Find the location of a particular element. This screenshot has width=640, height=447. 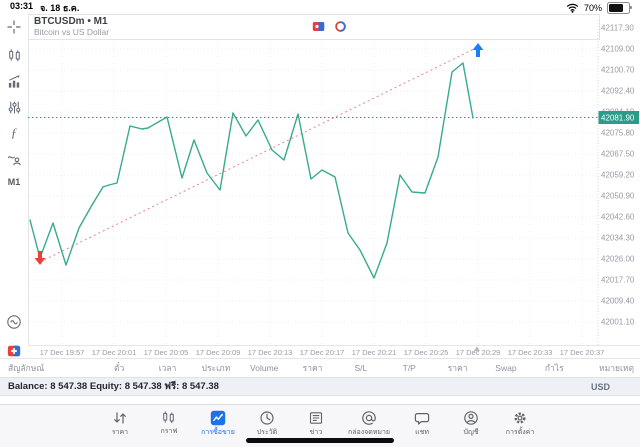

column-header: S/L is located at coordinates (361, 368).